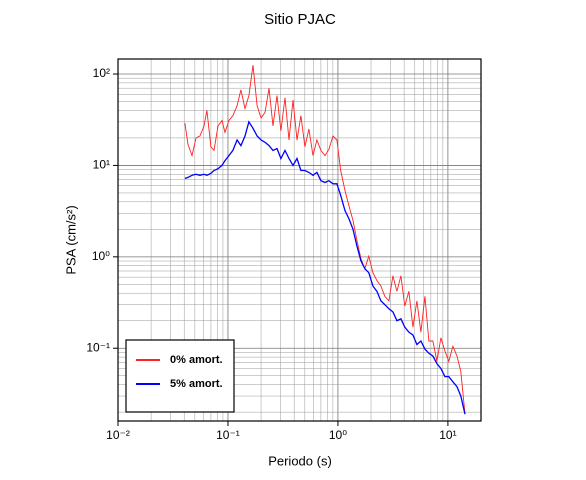 This screenshot has width=586, height=480. What do you see at coordinates (118, 435) in the screenshot?
I see `x-tick-label: 10⁻²` at bounding box center [118, 435].